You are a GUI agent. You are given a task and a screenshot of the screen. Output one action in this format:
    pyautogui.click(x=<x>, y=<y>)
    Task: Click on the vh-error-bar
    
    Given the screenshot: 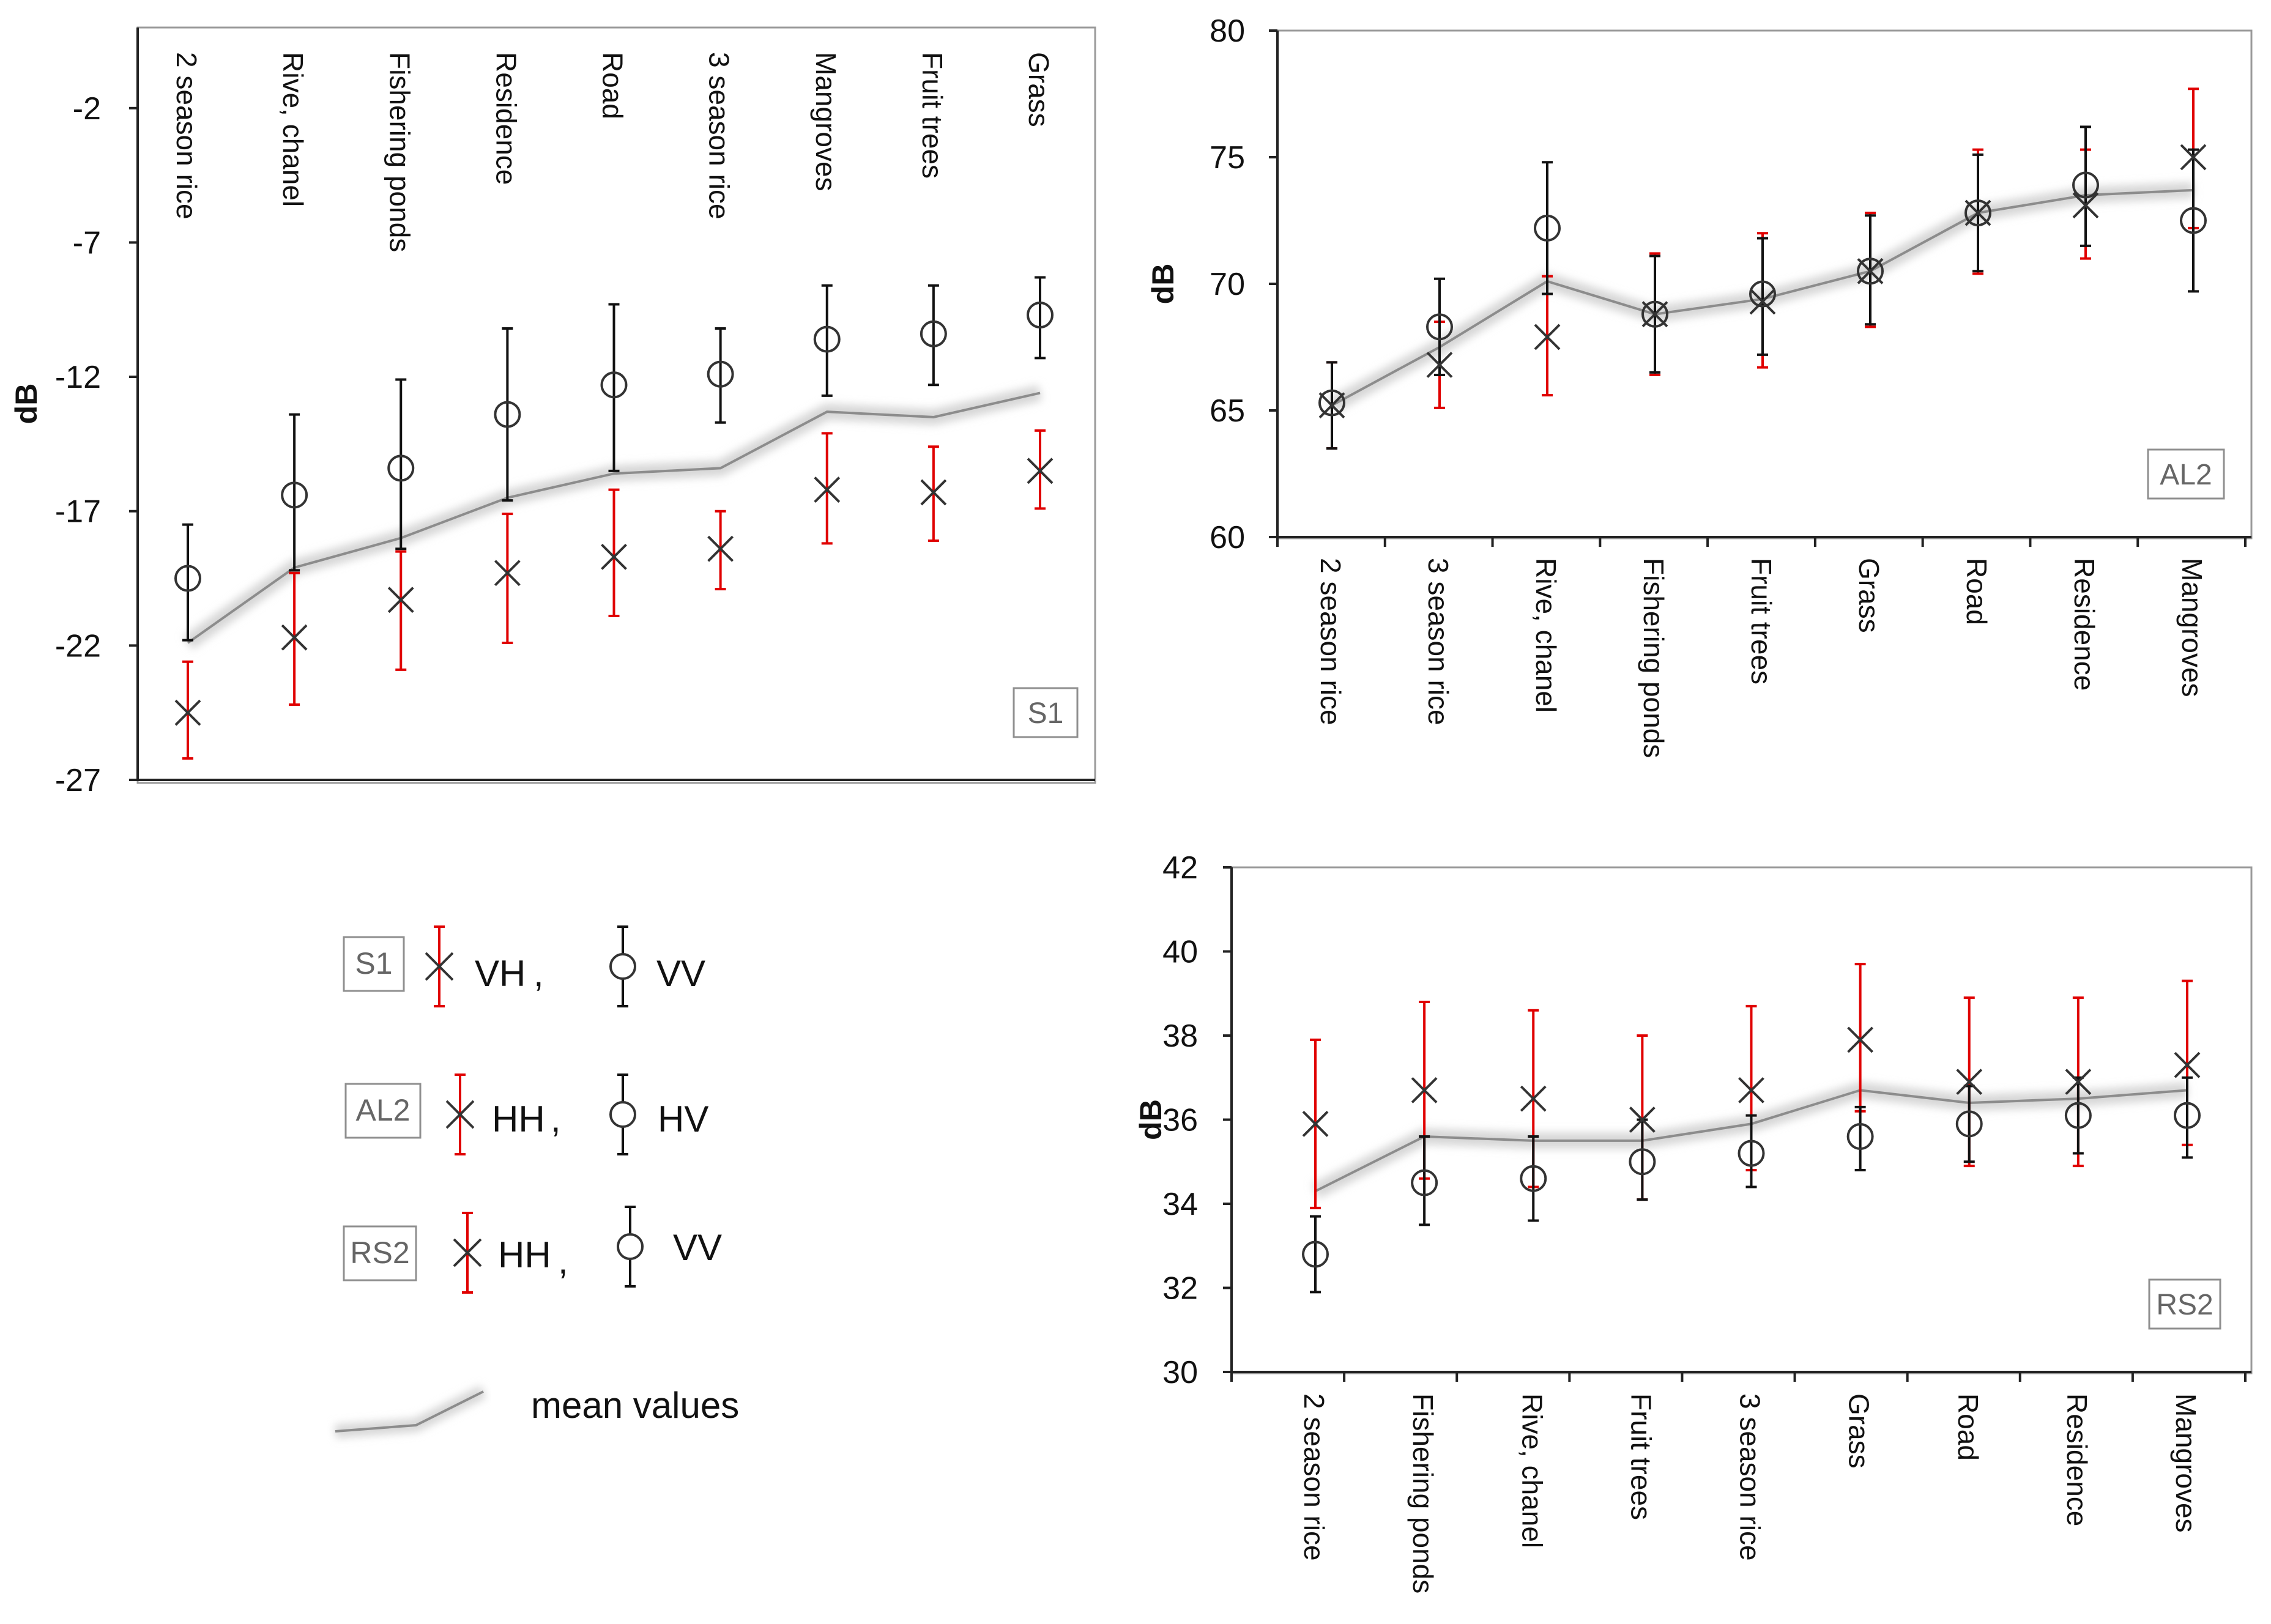 What is the action you would take?
    pyautogui.click(x=507, y=578)
    